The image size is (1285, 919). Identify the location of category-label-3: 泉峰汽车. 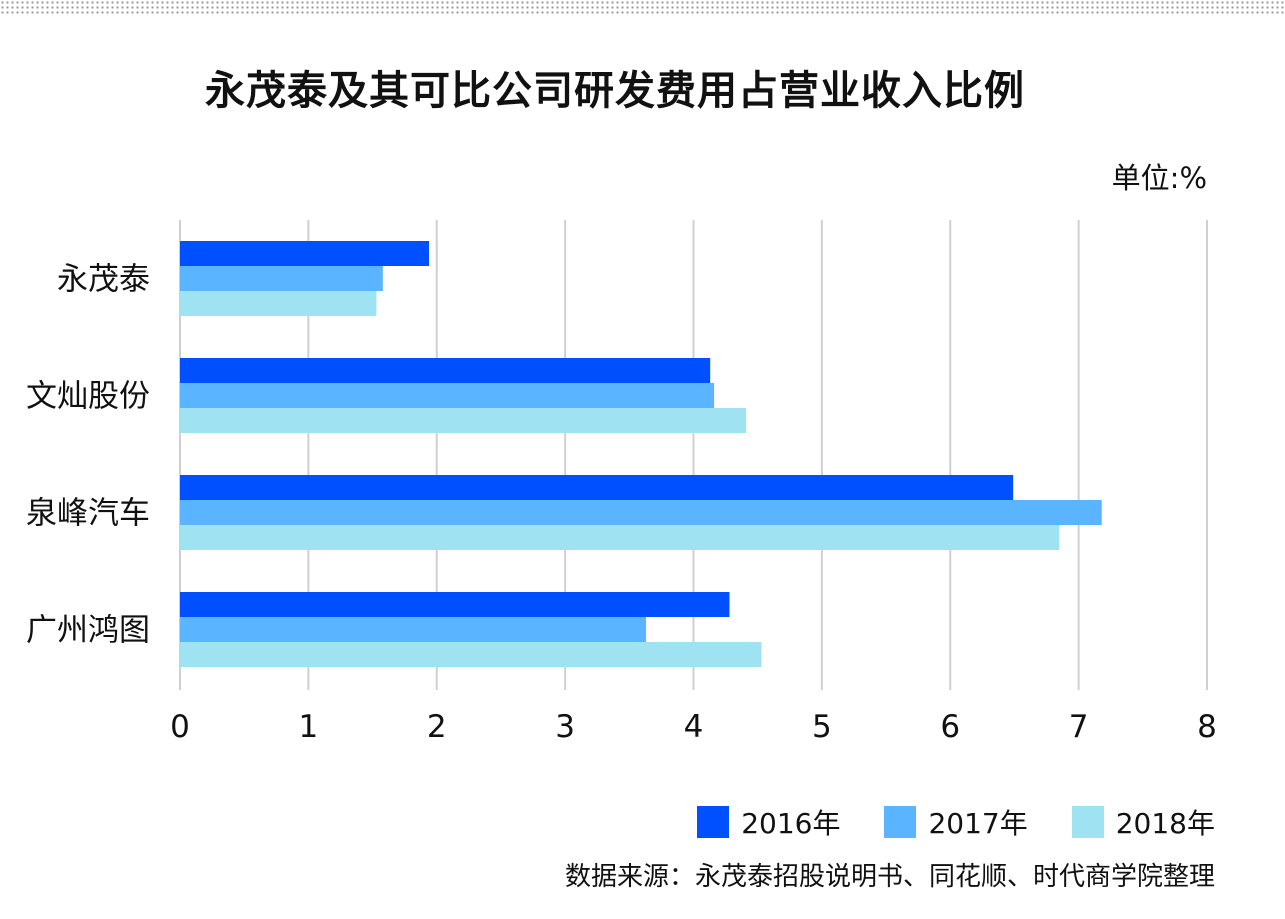
(88, 514).